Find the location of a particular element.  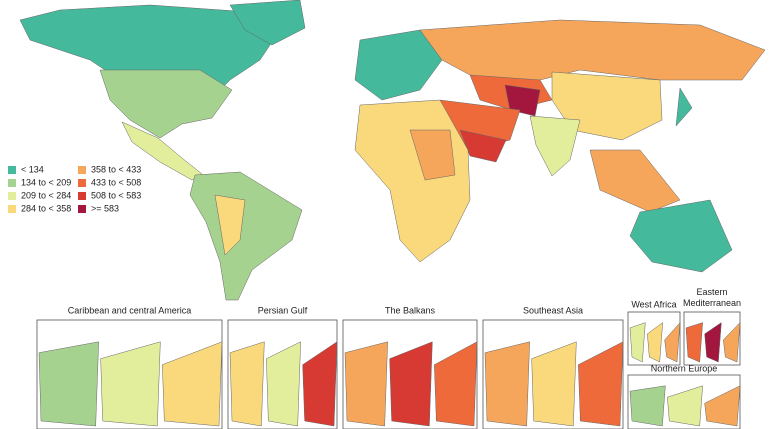

legend-label: 433 to < 508 is located at coordinates (116, 182).